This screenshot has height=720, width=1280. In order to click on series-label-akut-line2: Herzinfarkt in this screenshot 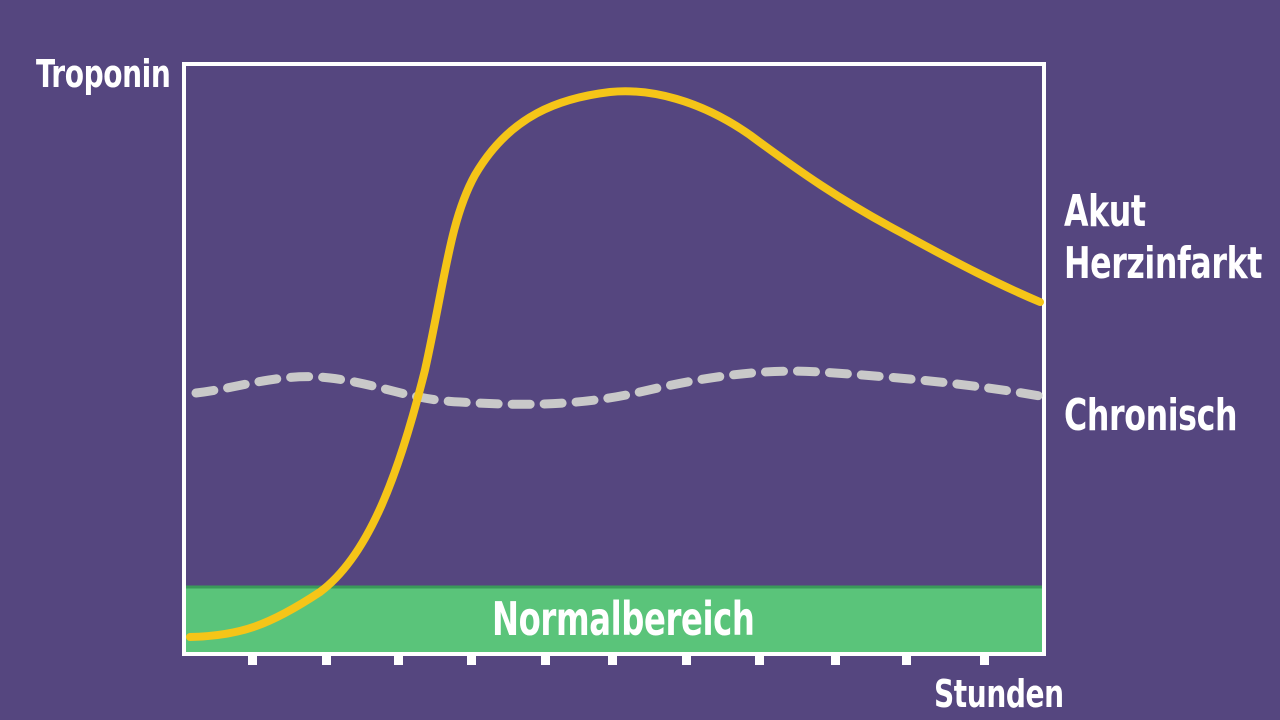, I will do `click(1163, 263)`.